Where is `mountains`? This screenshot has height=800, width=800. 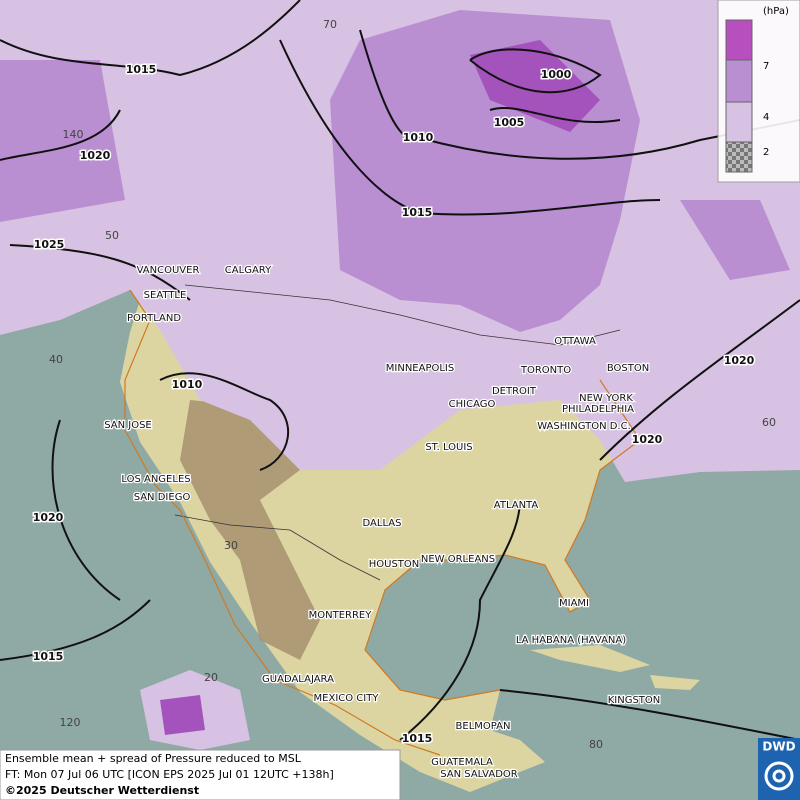 mountains is located at coordinates (250, 530).